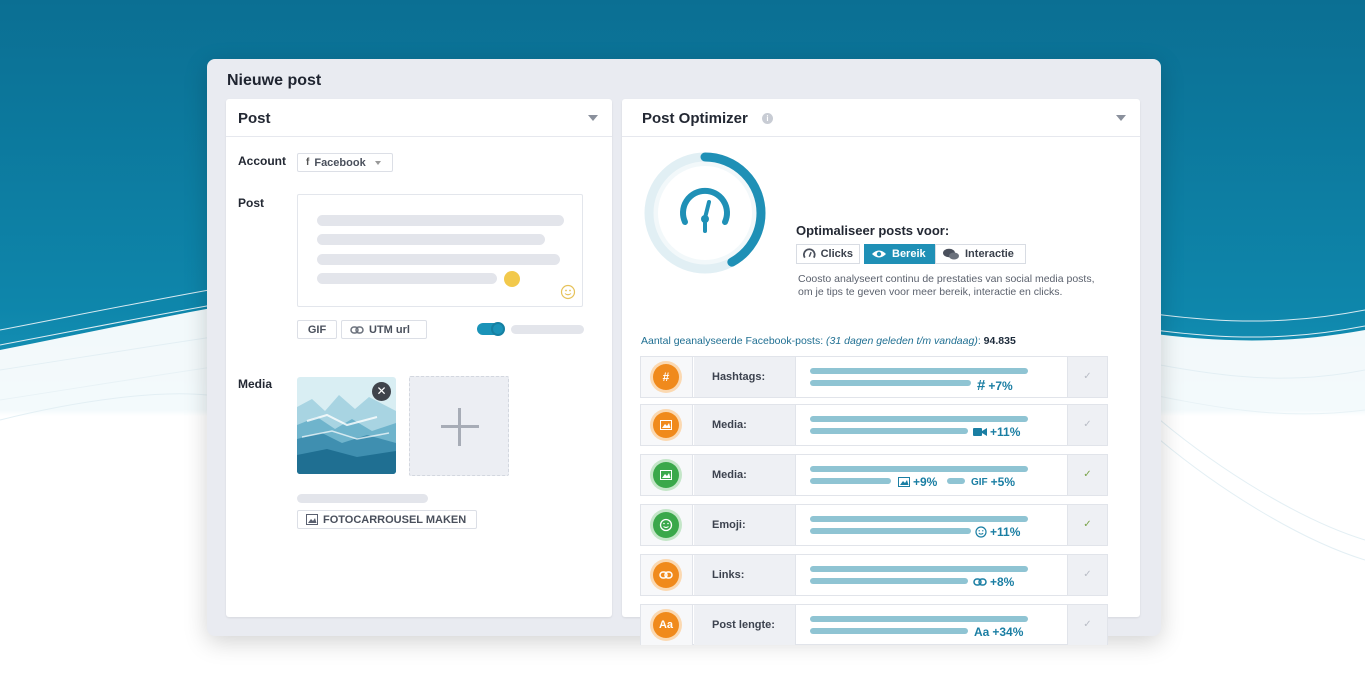 The image size is (1365, 683). I want to click on row-label: Emoji:, so click(729, 525).